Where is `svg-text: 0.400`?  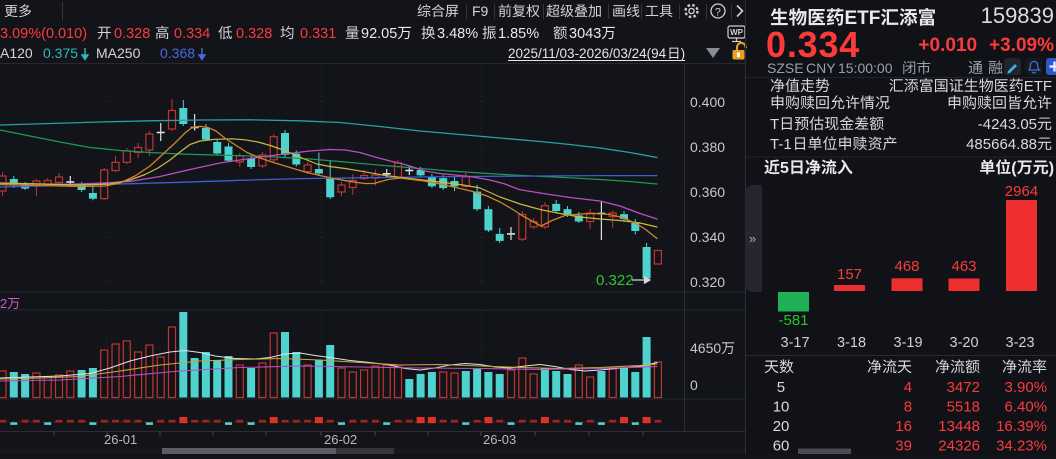 svg-text: 0.400 is located at coordinates (707, 102).